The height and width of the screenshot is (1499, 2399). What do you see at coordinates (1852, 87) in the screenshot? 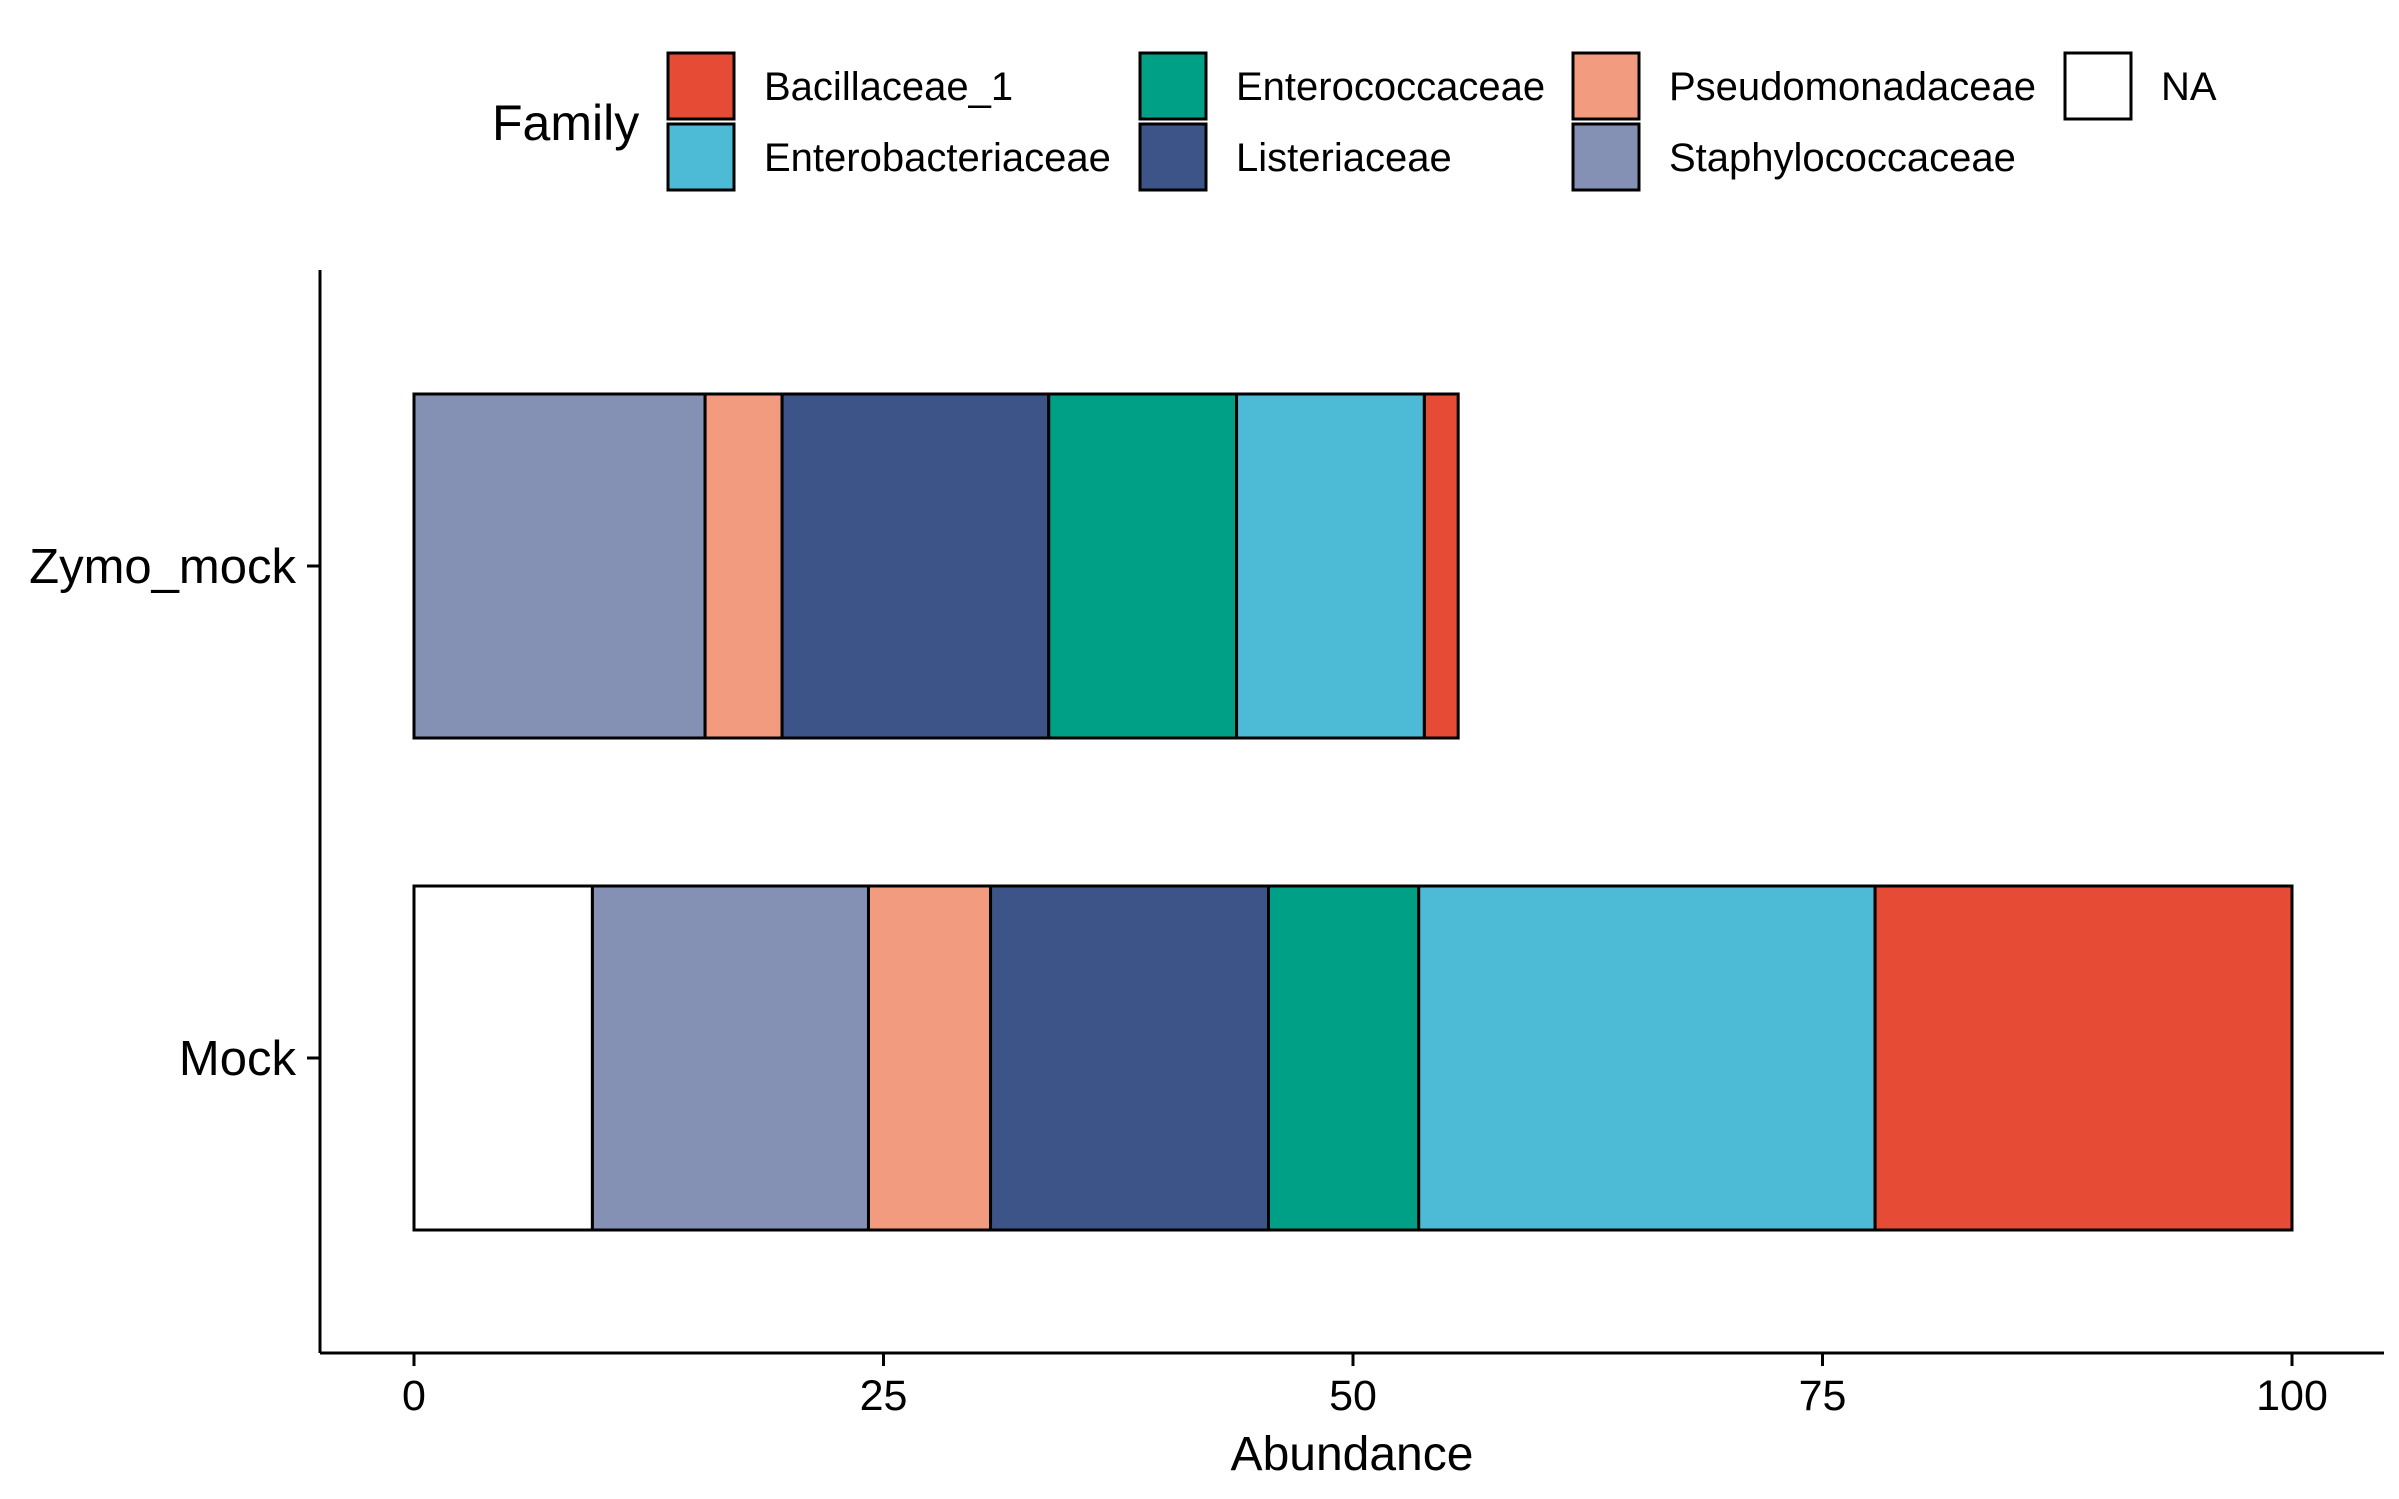
I see `legend-label-pseudomonadaceae: Pseudomonadaceae` at bounding box center [1852, 87].